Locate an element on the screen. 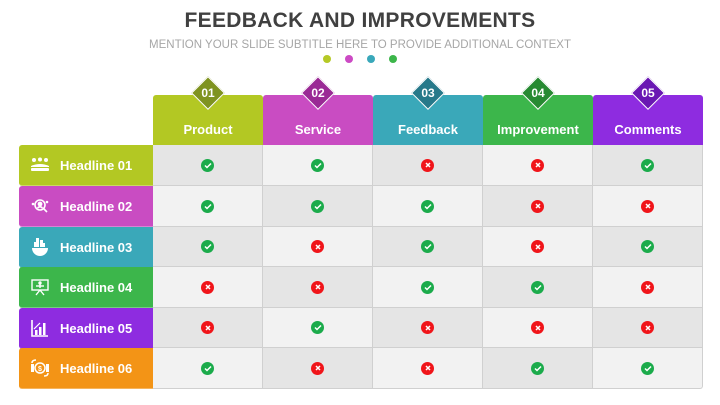  row-header-2: Headline 02 is located at coordinates (86, 206).